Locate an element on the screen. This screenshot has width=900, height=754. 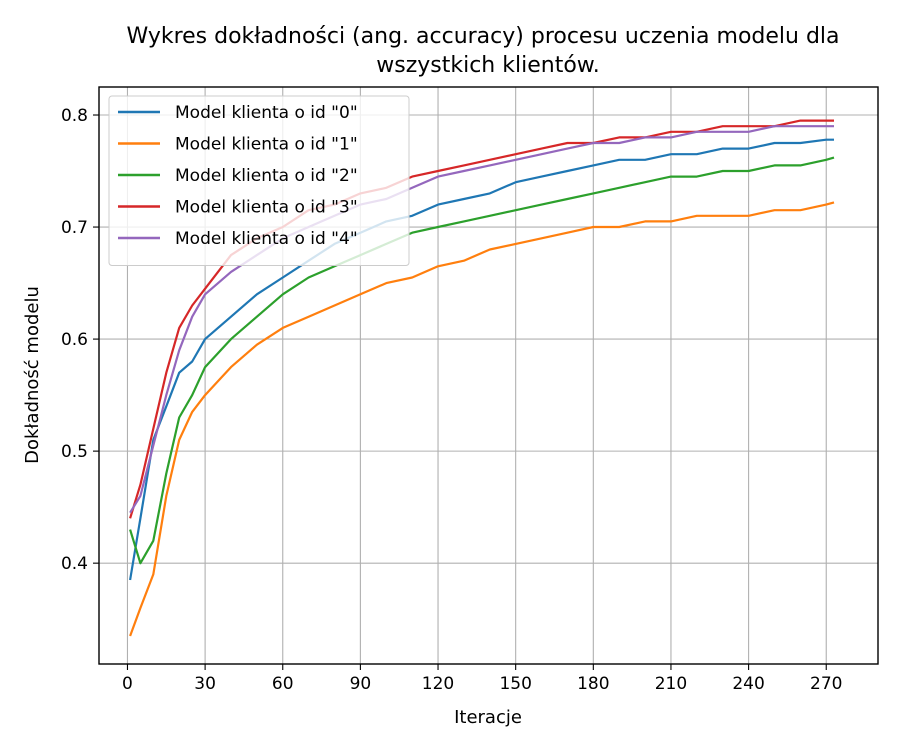
x-tick-label: 180 is located at coordinates (593, 684).